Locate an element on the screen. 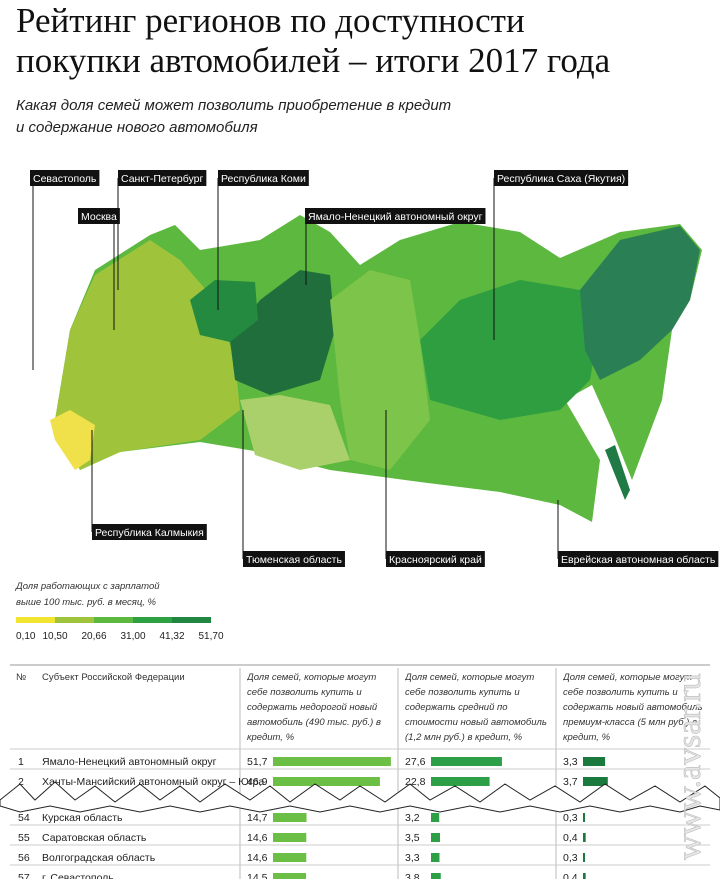 This screenshot has height=879, width=720. legend-tick: 31,00 is located at coordinates (132, 636).